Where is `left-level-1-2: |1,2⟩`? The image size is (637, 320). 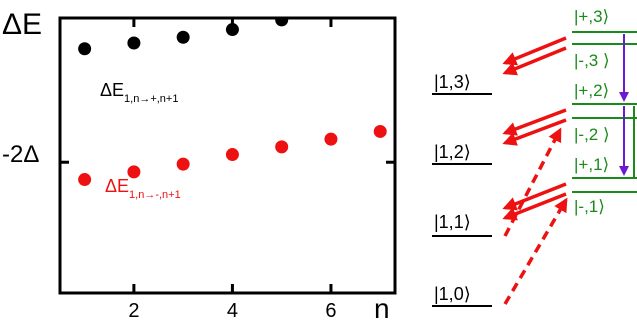 left-level-1-2: |1,2⟩ is located at coordinates (462, 153).